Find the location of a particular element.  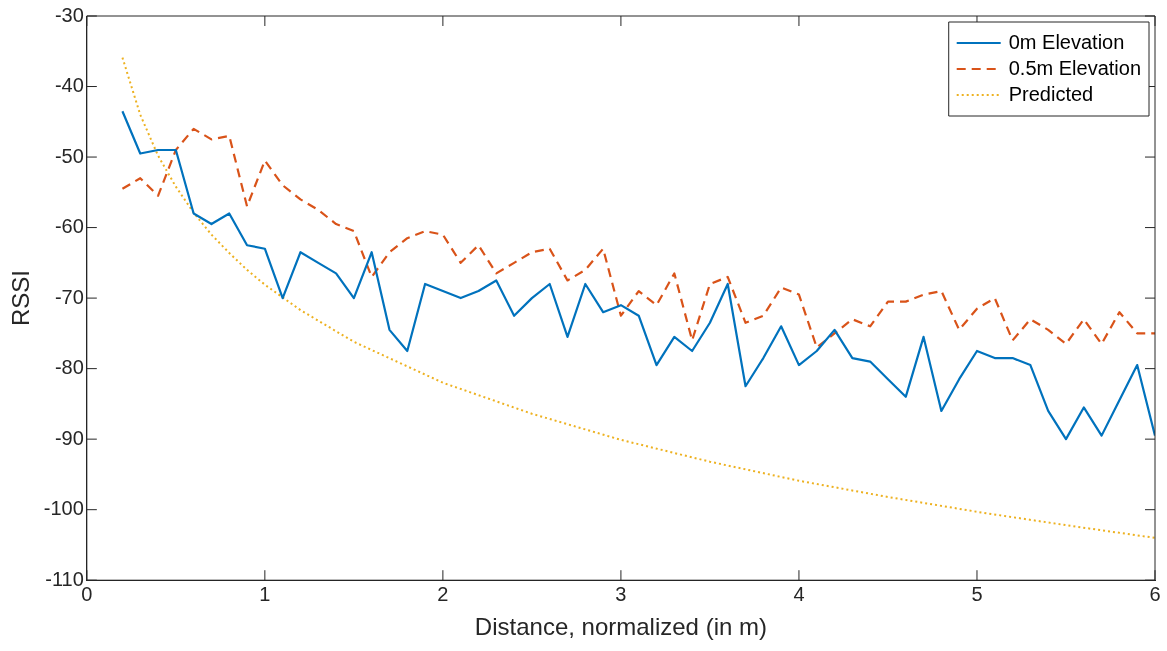

x-axis-title: Distance, normalized (in m) is located at coordinates (620, 627).